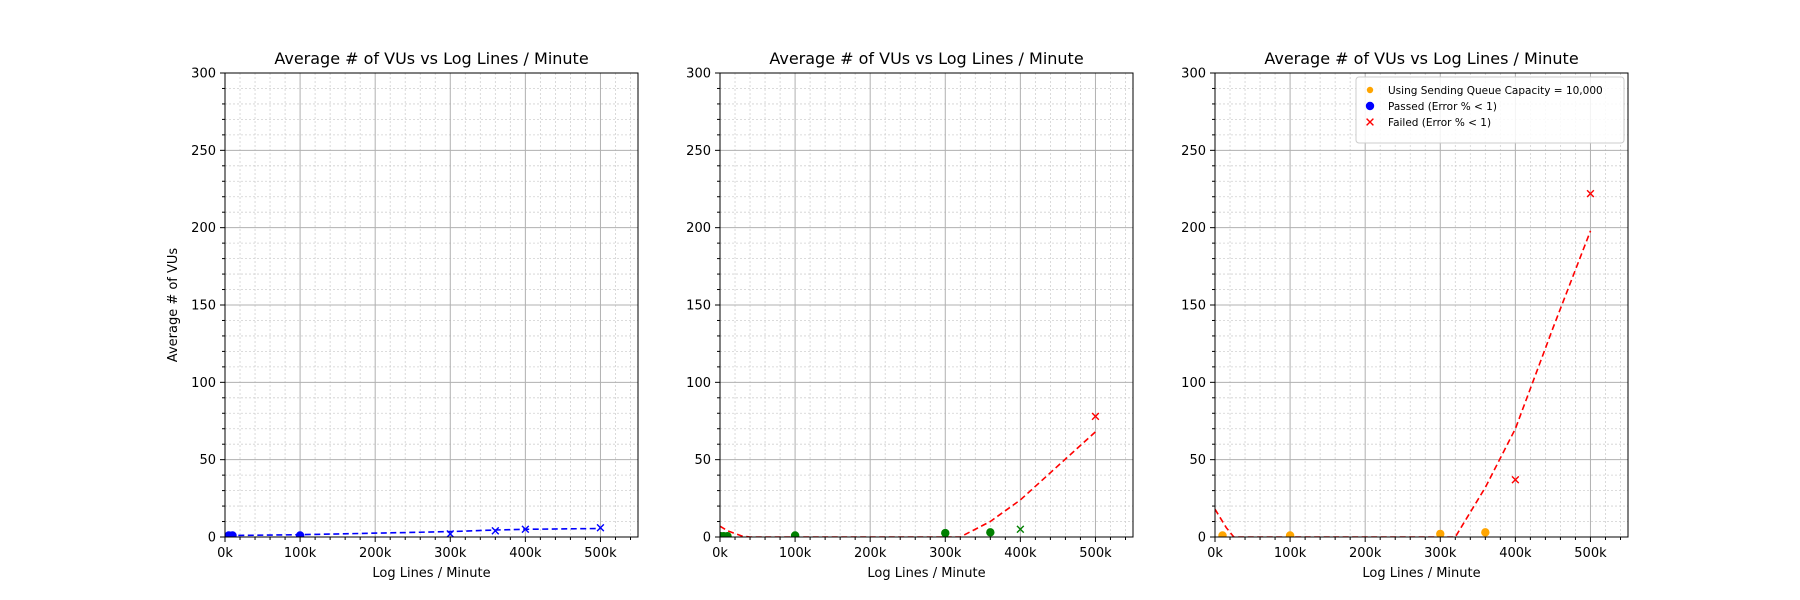  Describe the element at coordinates (1439, 123) in the screenshot. I see `legend-label: Failed (Error % < 1)` at that location.